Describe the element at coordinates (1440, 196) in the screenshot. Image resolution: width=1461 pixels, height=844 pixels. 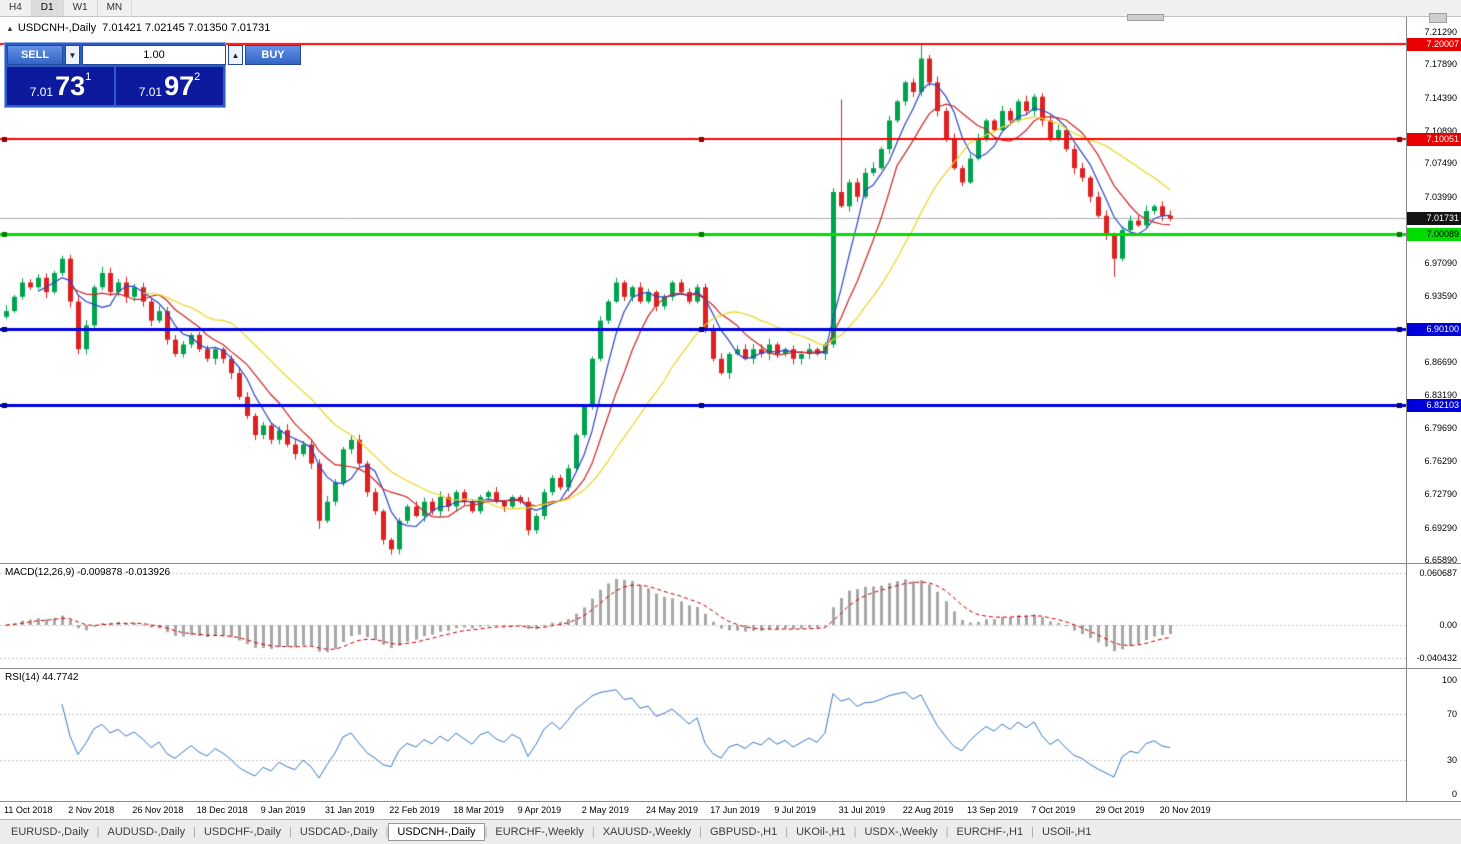
I see `price-tick: 7.03990` at that location.